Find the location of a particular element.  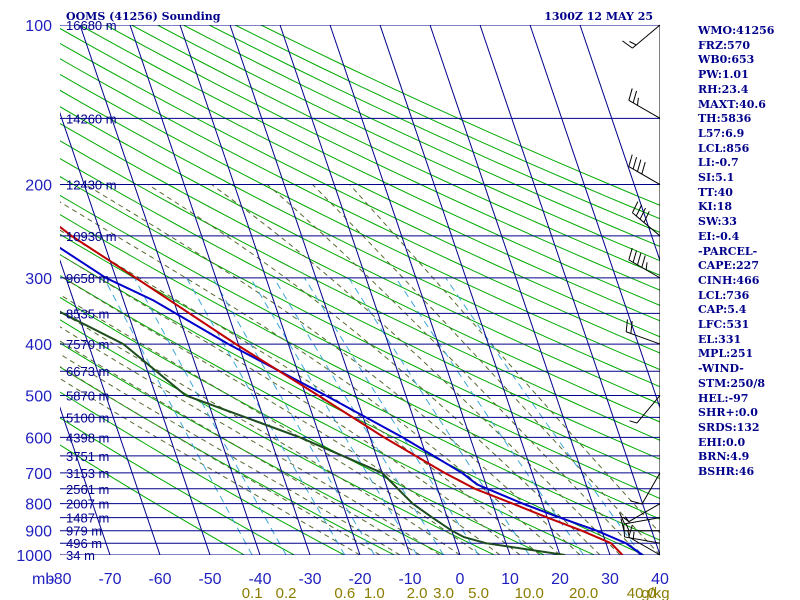

index-item: SHR+:0.0 is located at coordinates (728, 413).